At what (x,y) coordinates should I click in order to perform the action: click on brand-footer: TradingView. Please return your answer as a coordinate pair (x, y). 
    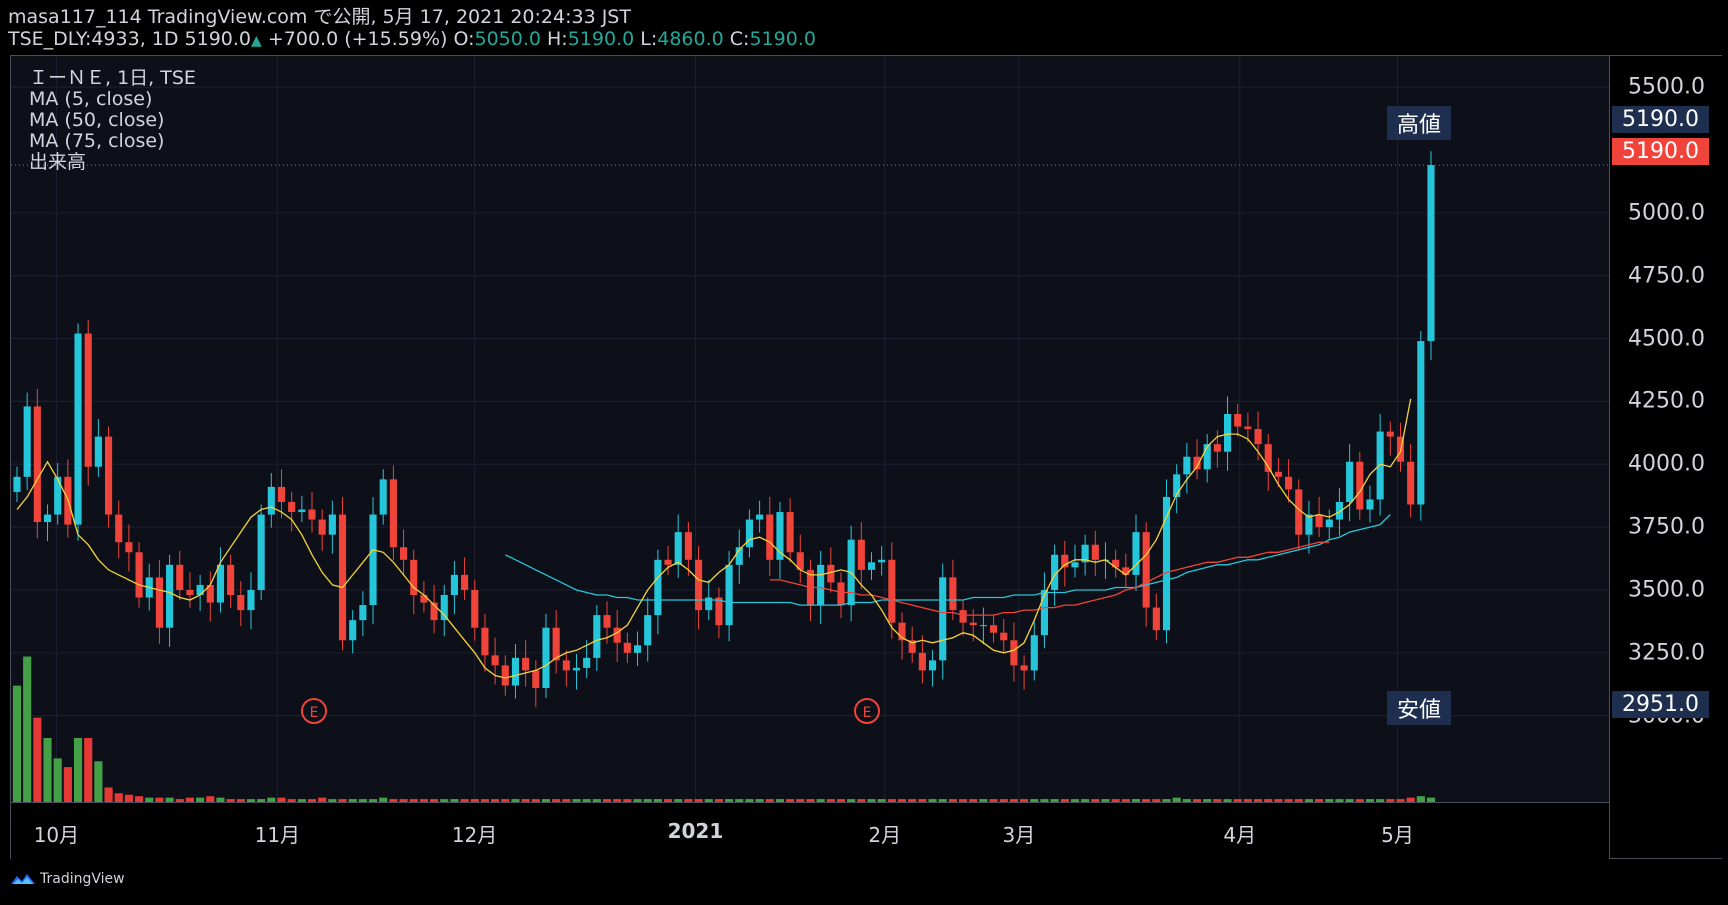
    Looking at the image, I should click on (67, 879).